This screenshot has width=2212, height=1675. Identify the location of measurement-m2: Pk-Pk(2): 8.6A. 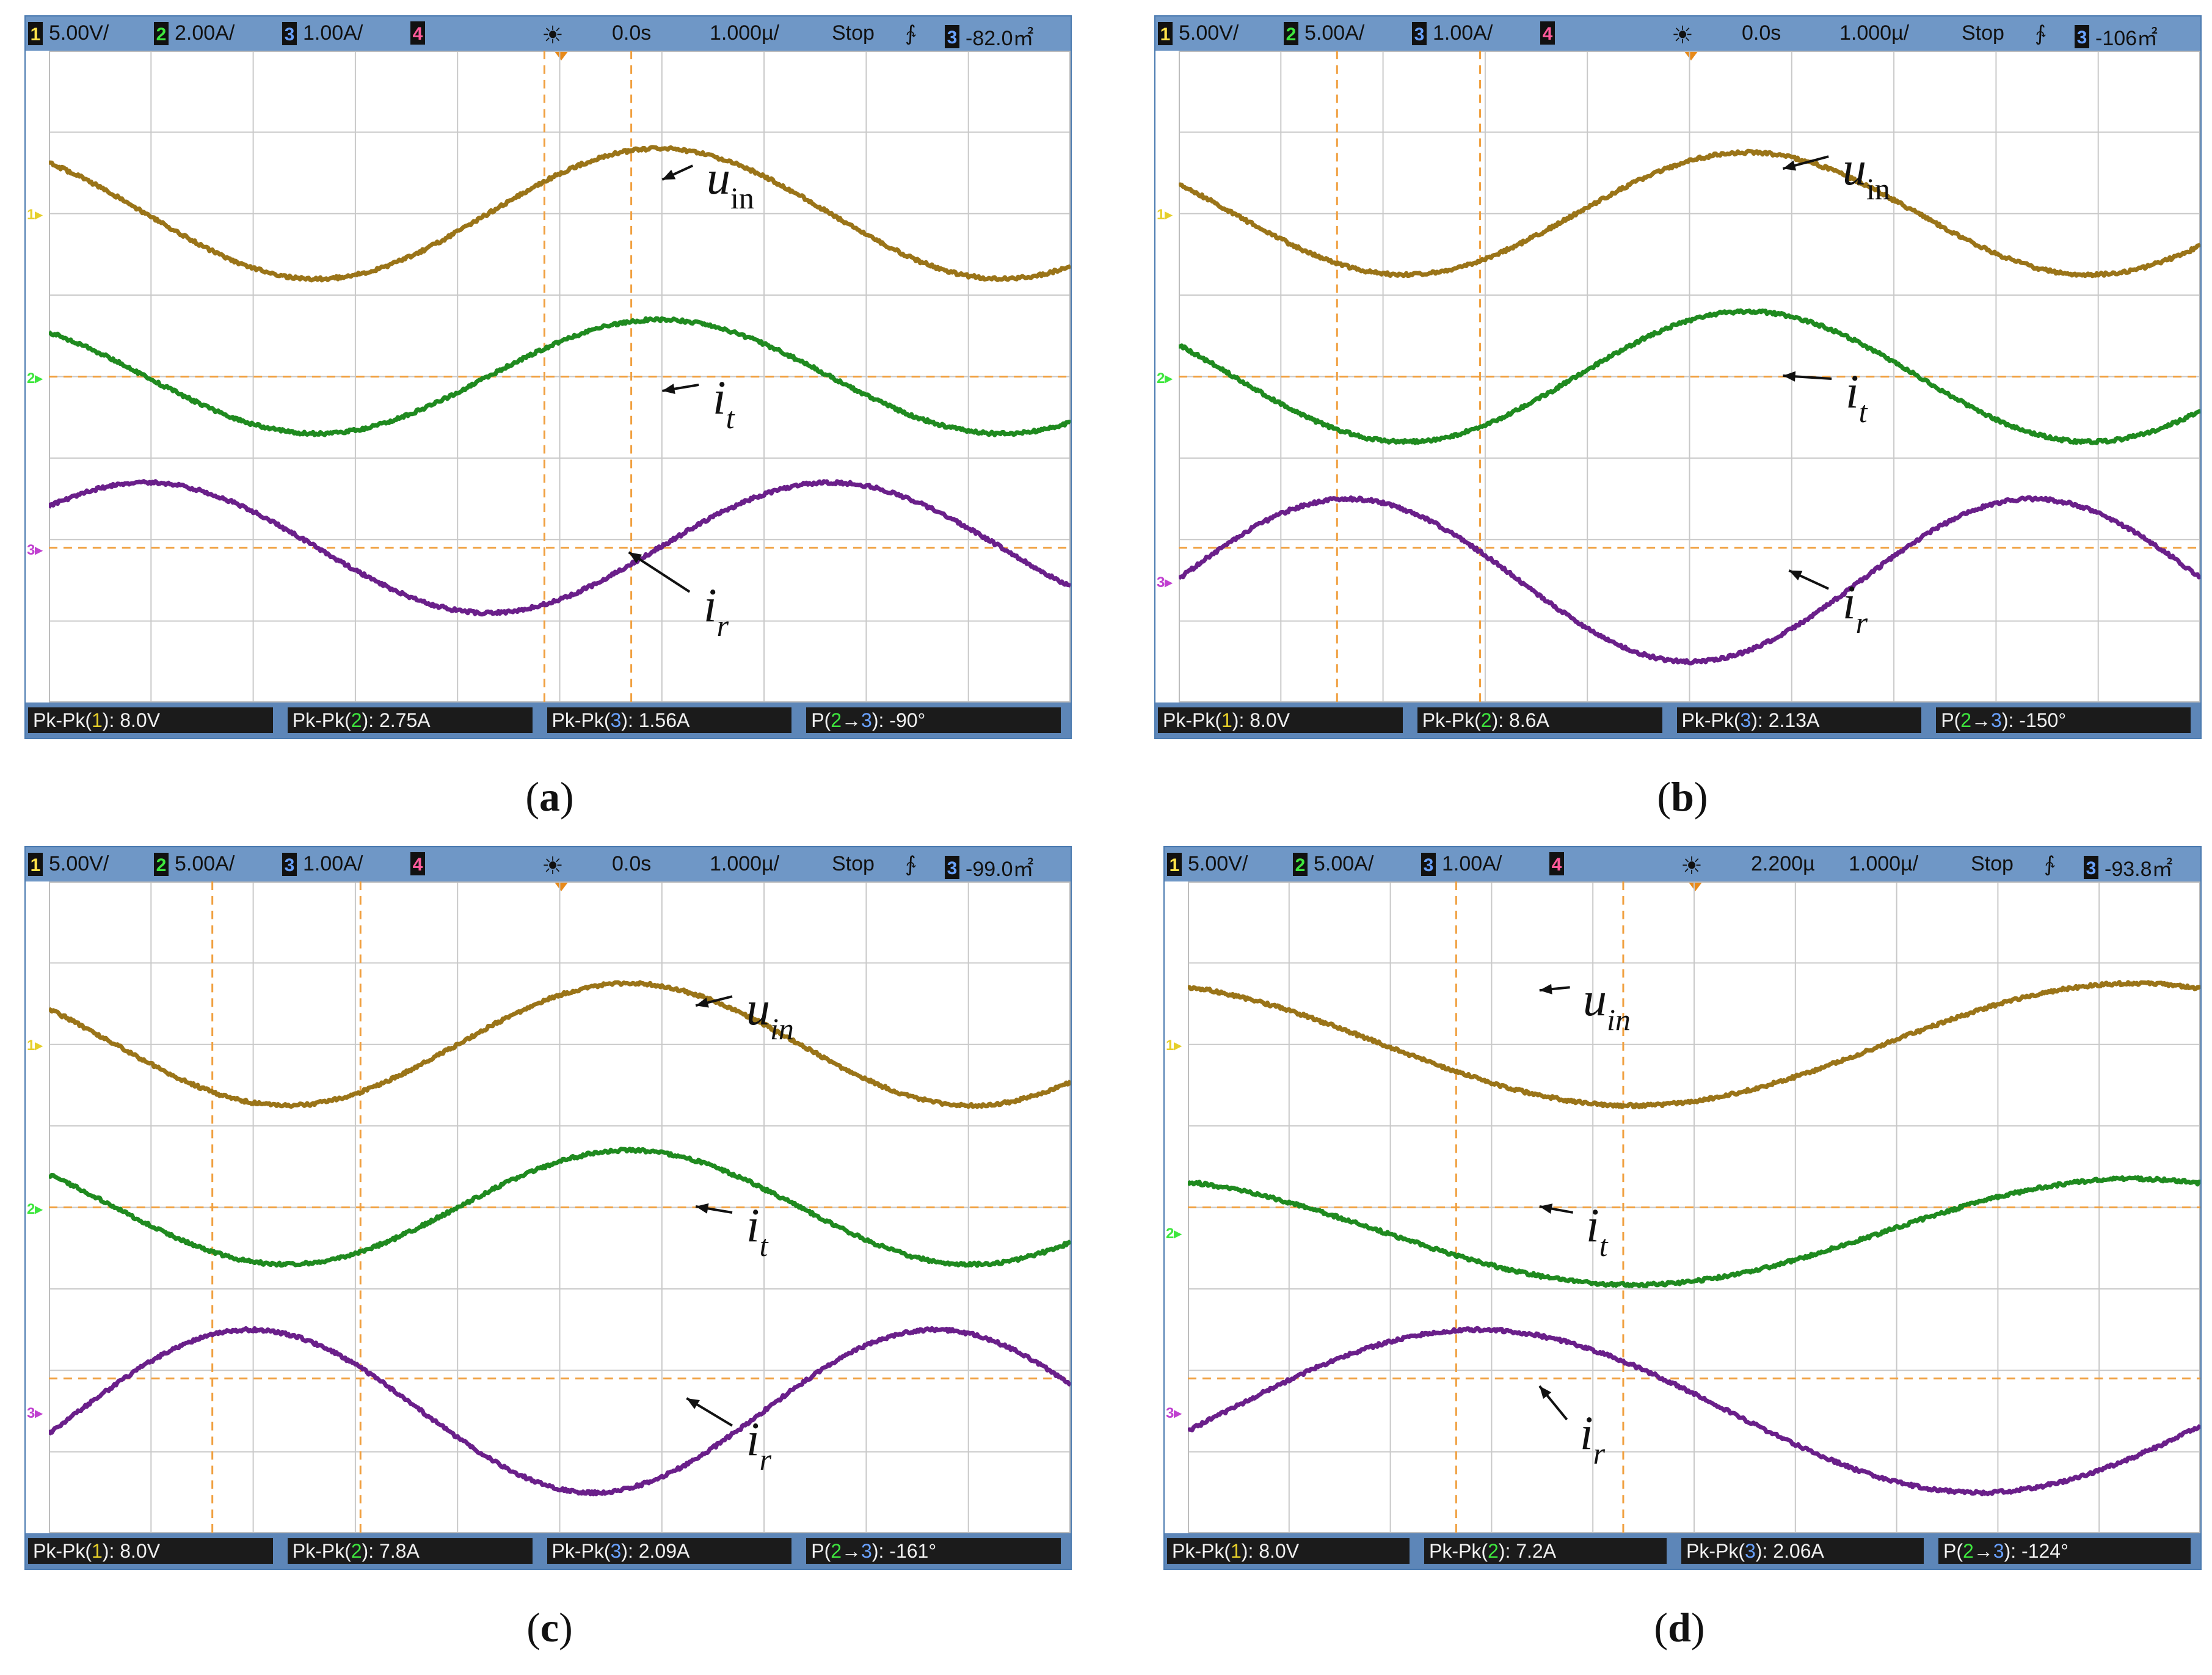
(1539, 720).